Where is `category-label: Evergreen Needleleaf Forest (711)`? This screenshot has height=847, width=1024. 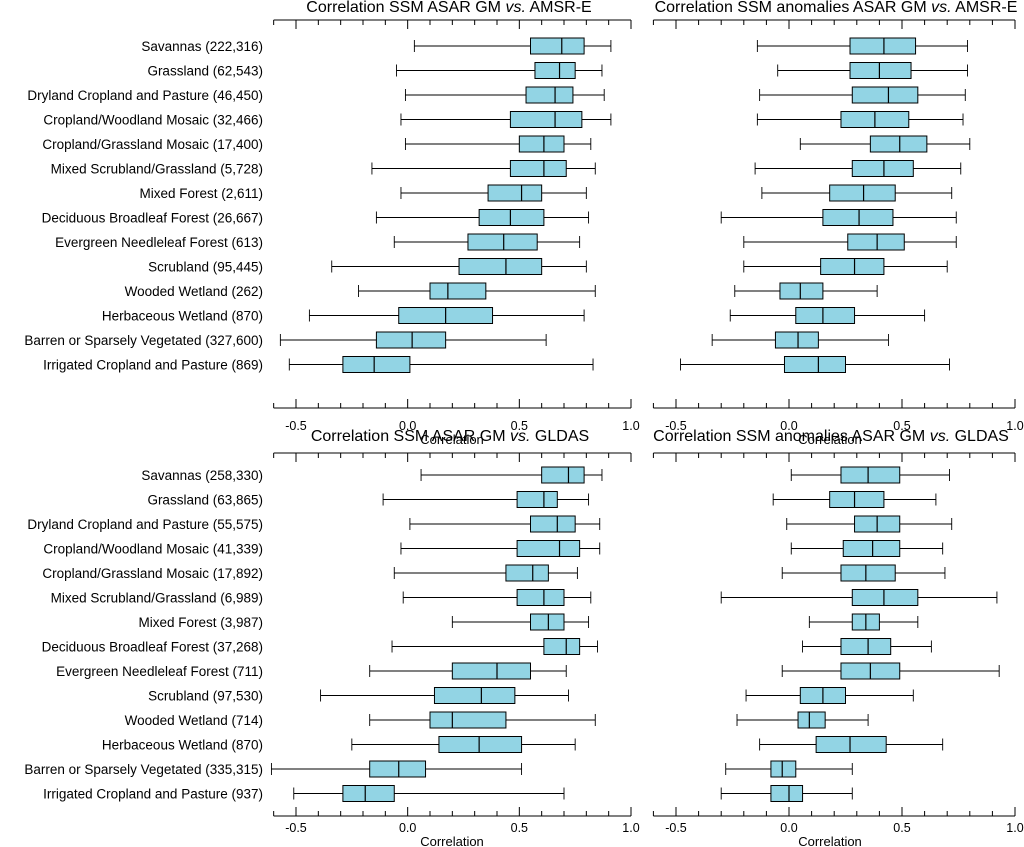 category-label: Evergreen Needleleaf Forest (711) is located at coordinates (159, 671).